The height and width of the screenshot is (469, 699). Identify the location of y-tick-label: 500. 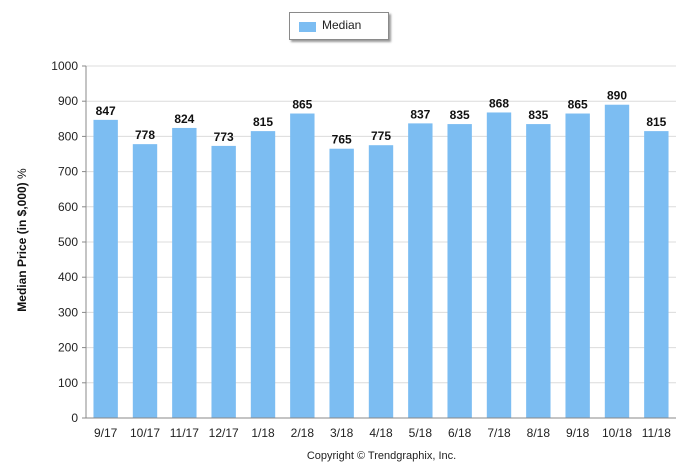
(68, 242).